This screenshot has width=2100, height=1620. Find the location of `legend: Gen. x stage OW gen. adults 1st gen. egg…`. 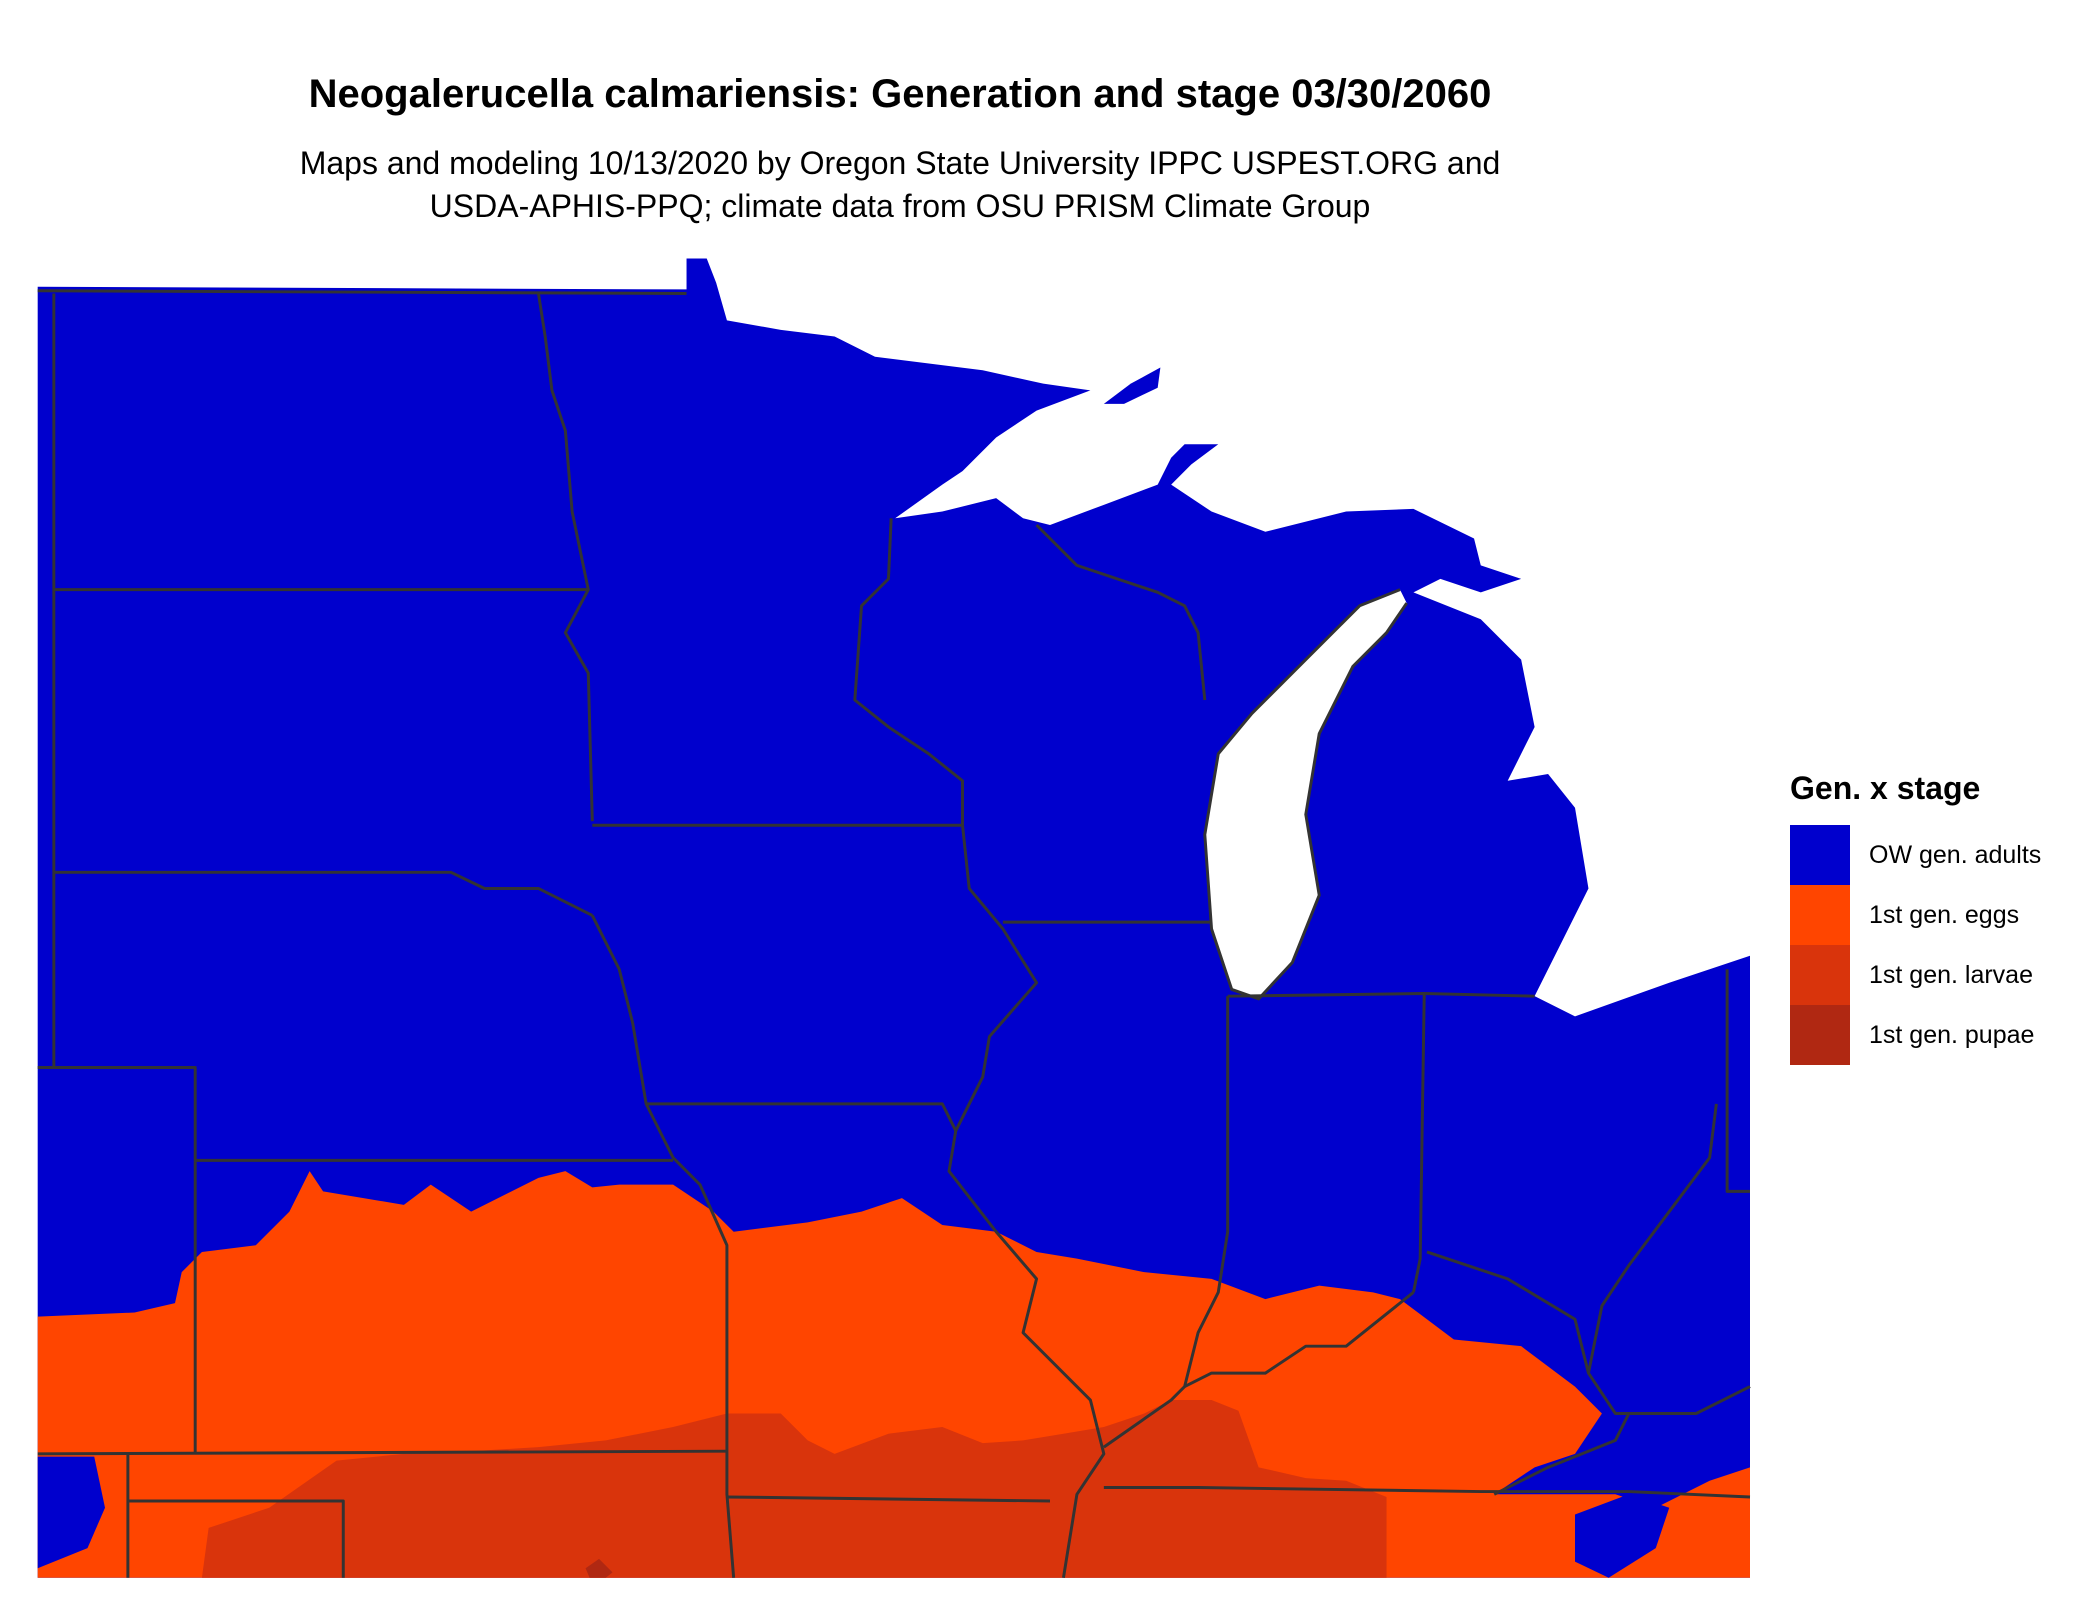

legend: Gen. x stage OW gen. adults 1st gen. egg… is located at coordinates (1915, 917).